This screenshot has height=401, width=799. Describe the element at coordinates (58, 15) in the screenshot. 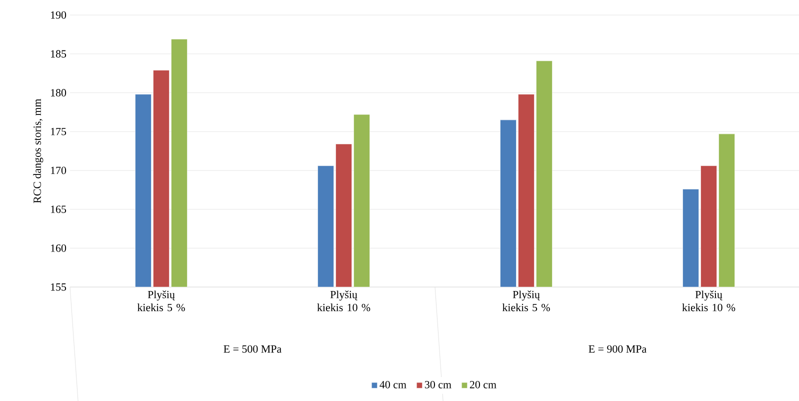

I see `y-tick-label: 190` at that location.